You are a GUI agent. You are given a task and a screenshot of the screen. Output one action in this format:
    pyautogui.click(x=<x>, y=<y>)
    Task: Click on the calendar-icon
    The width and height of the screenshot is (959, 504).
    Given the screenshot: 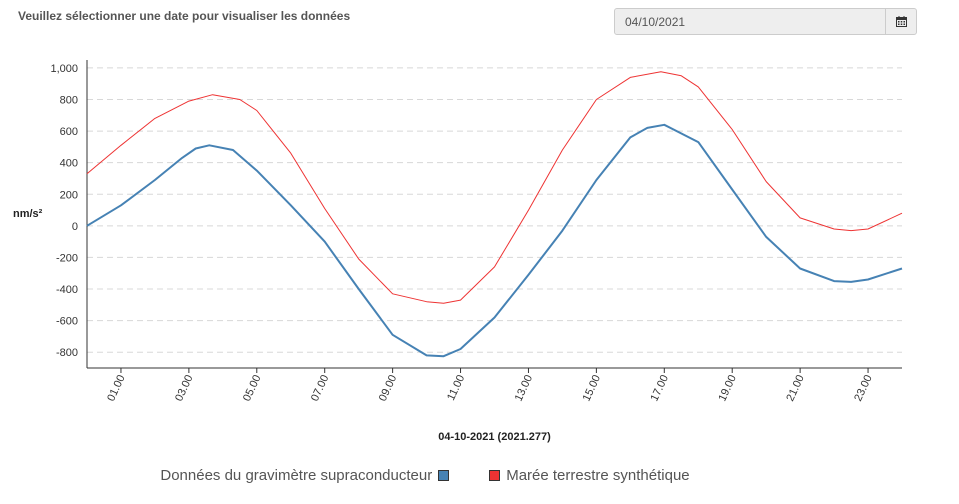 What is the action you would take?
    pyautogui.click(x=901, y=21)
    